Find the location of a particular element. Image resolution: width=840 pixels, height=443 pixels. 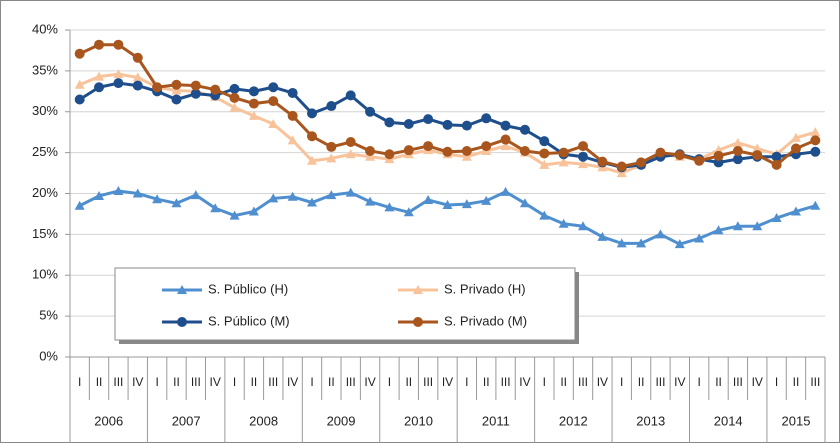

y-tick-label: 15% is located at coordinates (45, 233).